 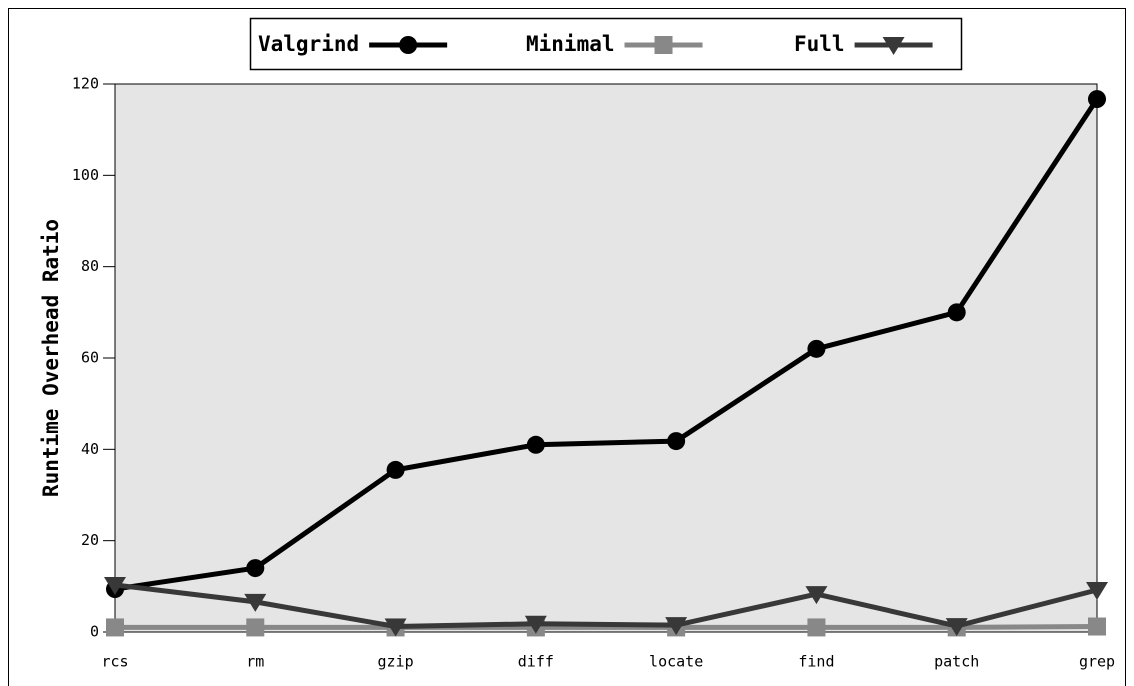 I want to click on x-tick-label: patch, so click(x=956, y=662).